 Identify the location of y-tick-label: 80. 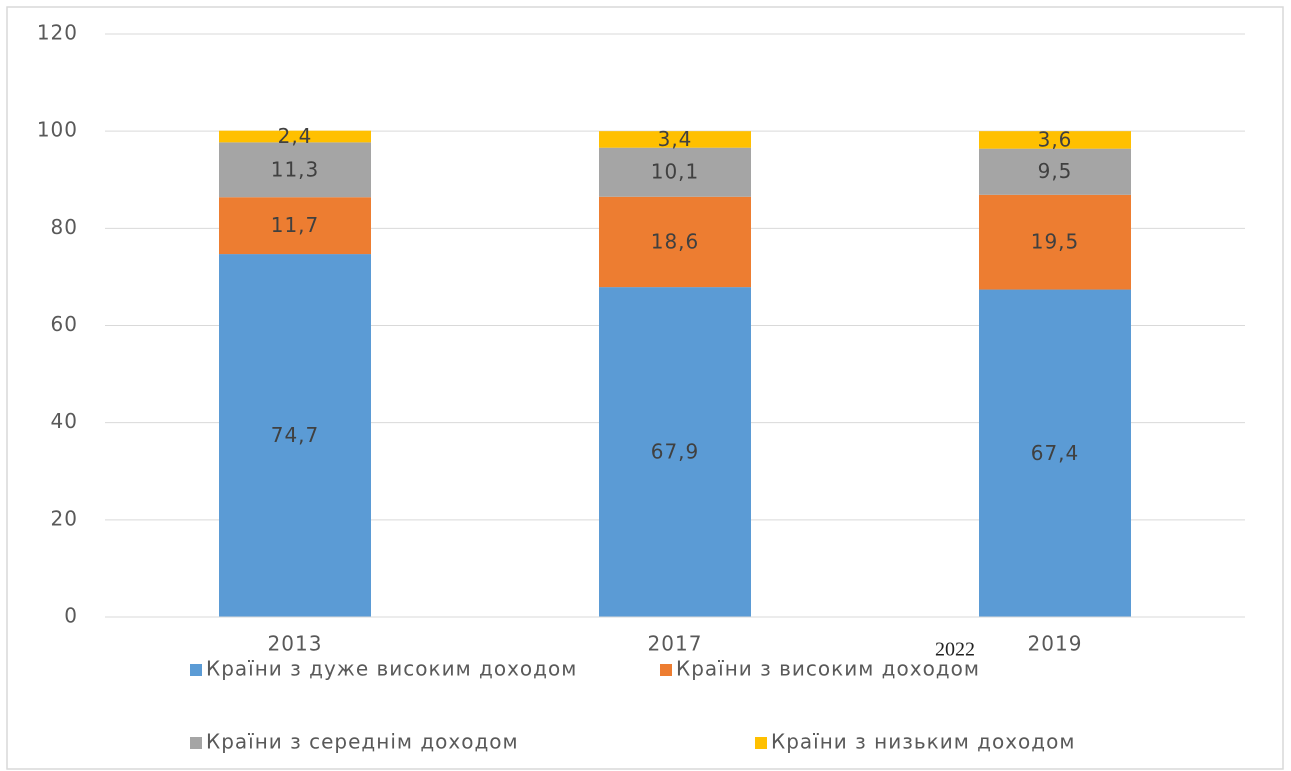
(64, 227).